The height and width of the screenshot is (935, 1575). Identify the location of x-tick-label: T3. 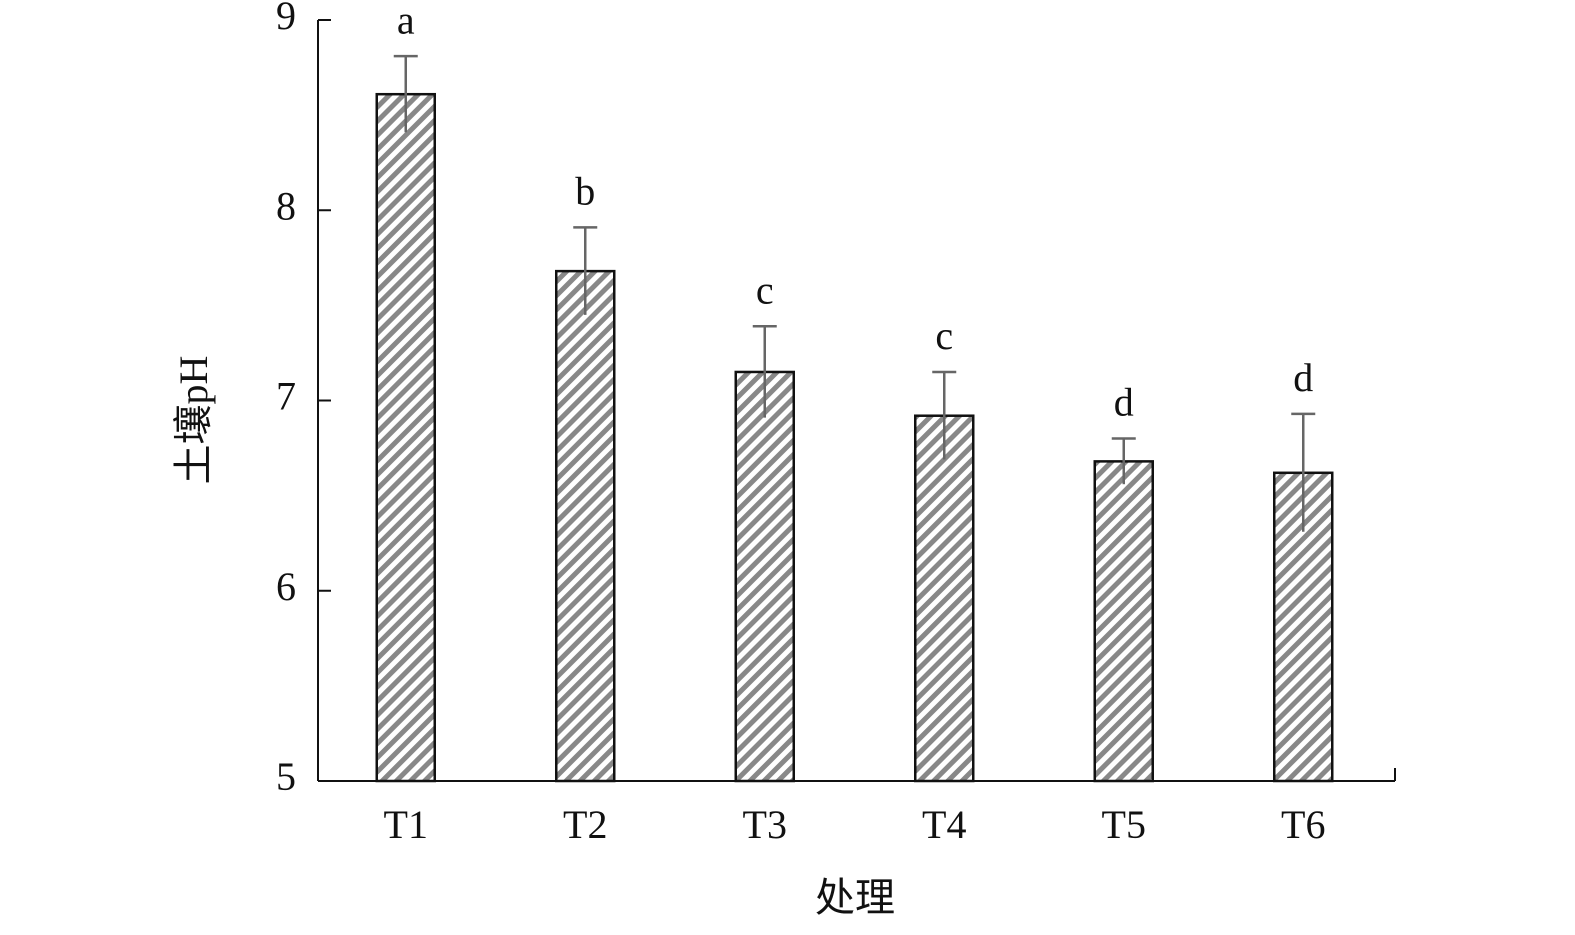
(765, 824).